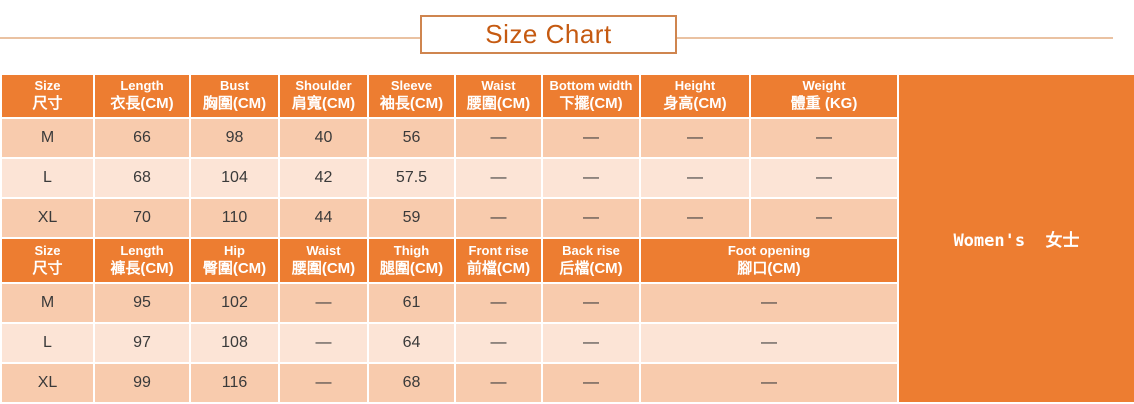 This screenshot has width=1134, height=404. I want to click on table-row-bottom-l: L 97 108 — 64 — — —, so click(567, 342).